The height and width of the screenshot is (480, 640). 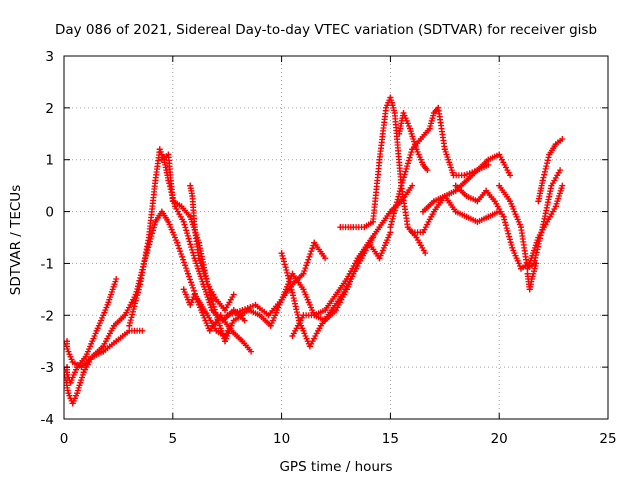 I want to click on x-tick-label: 15, so click(x=390, y=439).